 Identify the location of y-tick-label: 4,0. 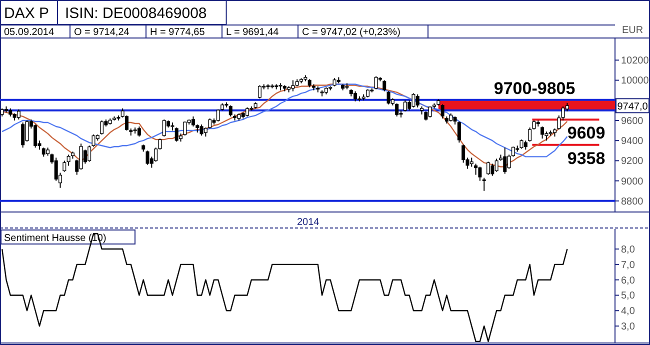
(628, 312).